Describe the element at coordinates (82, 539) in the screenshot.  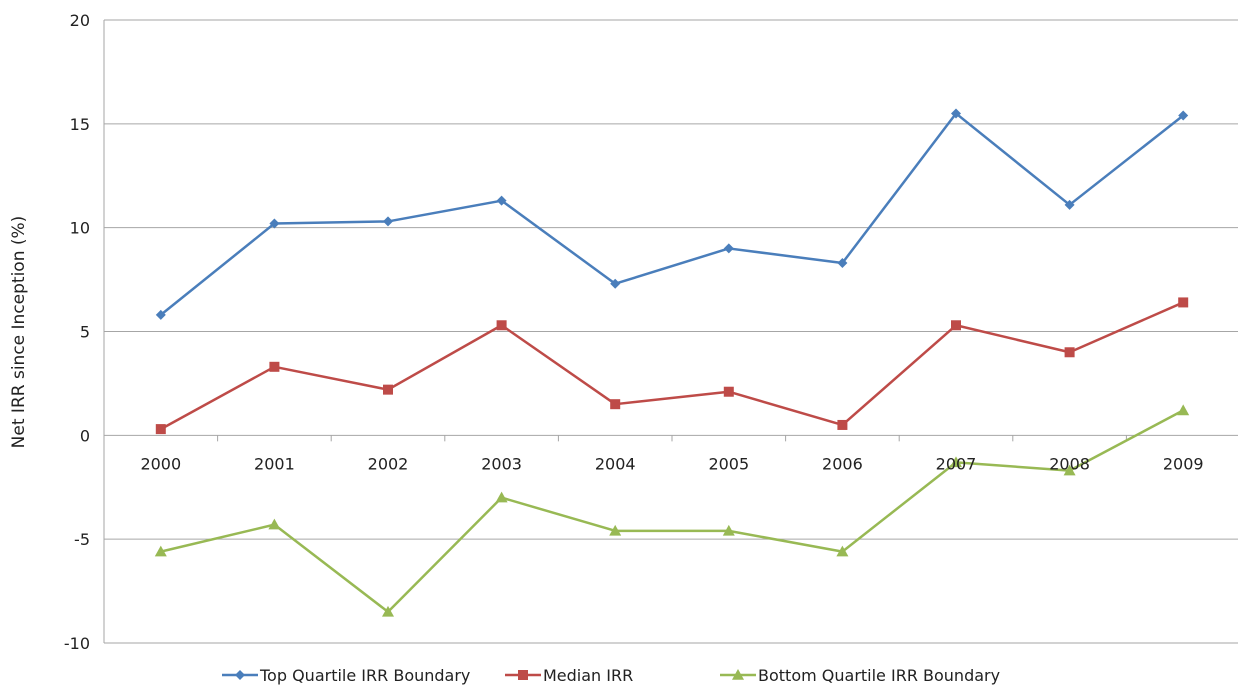
I see `y-tick-label: -5` at that location.